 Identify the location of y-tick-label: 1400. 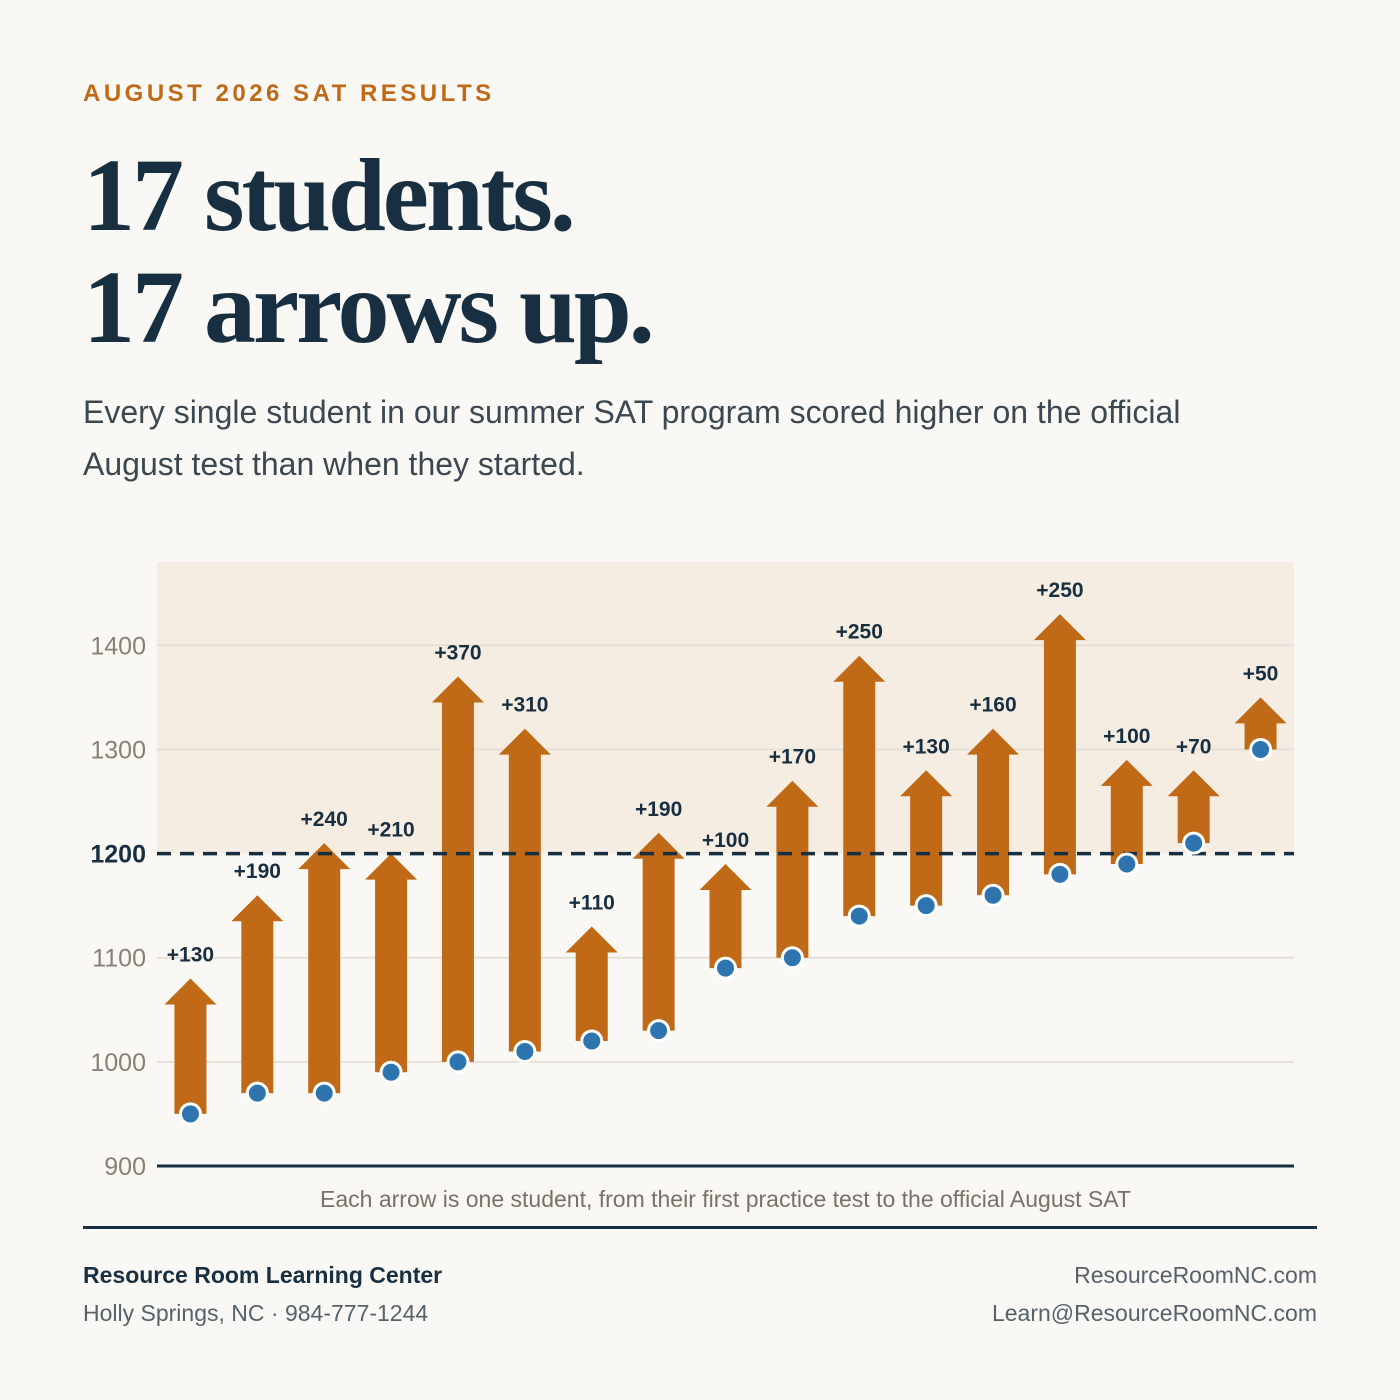
(118, 646).